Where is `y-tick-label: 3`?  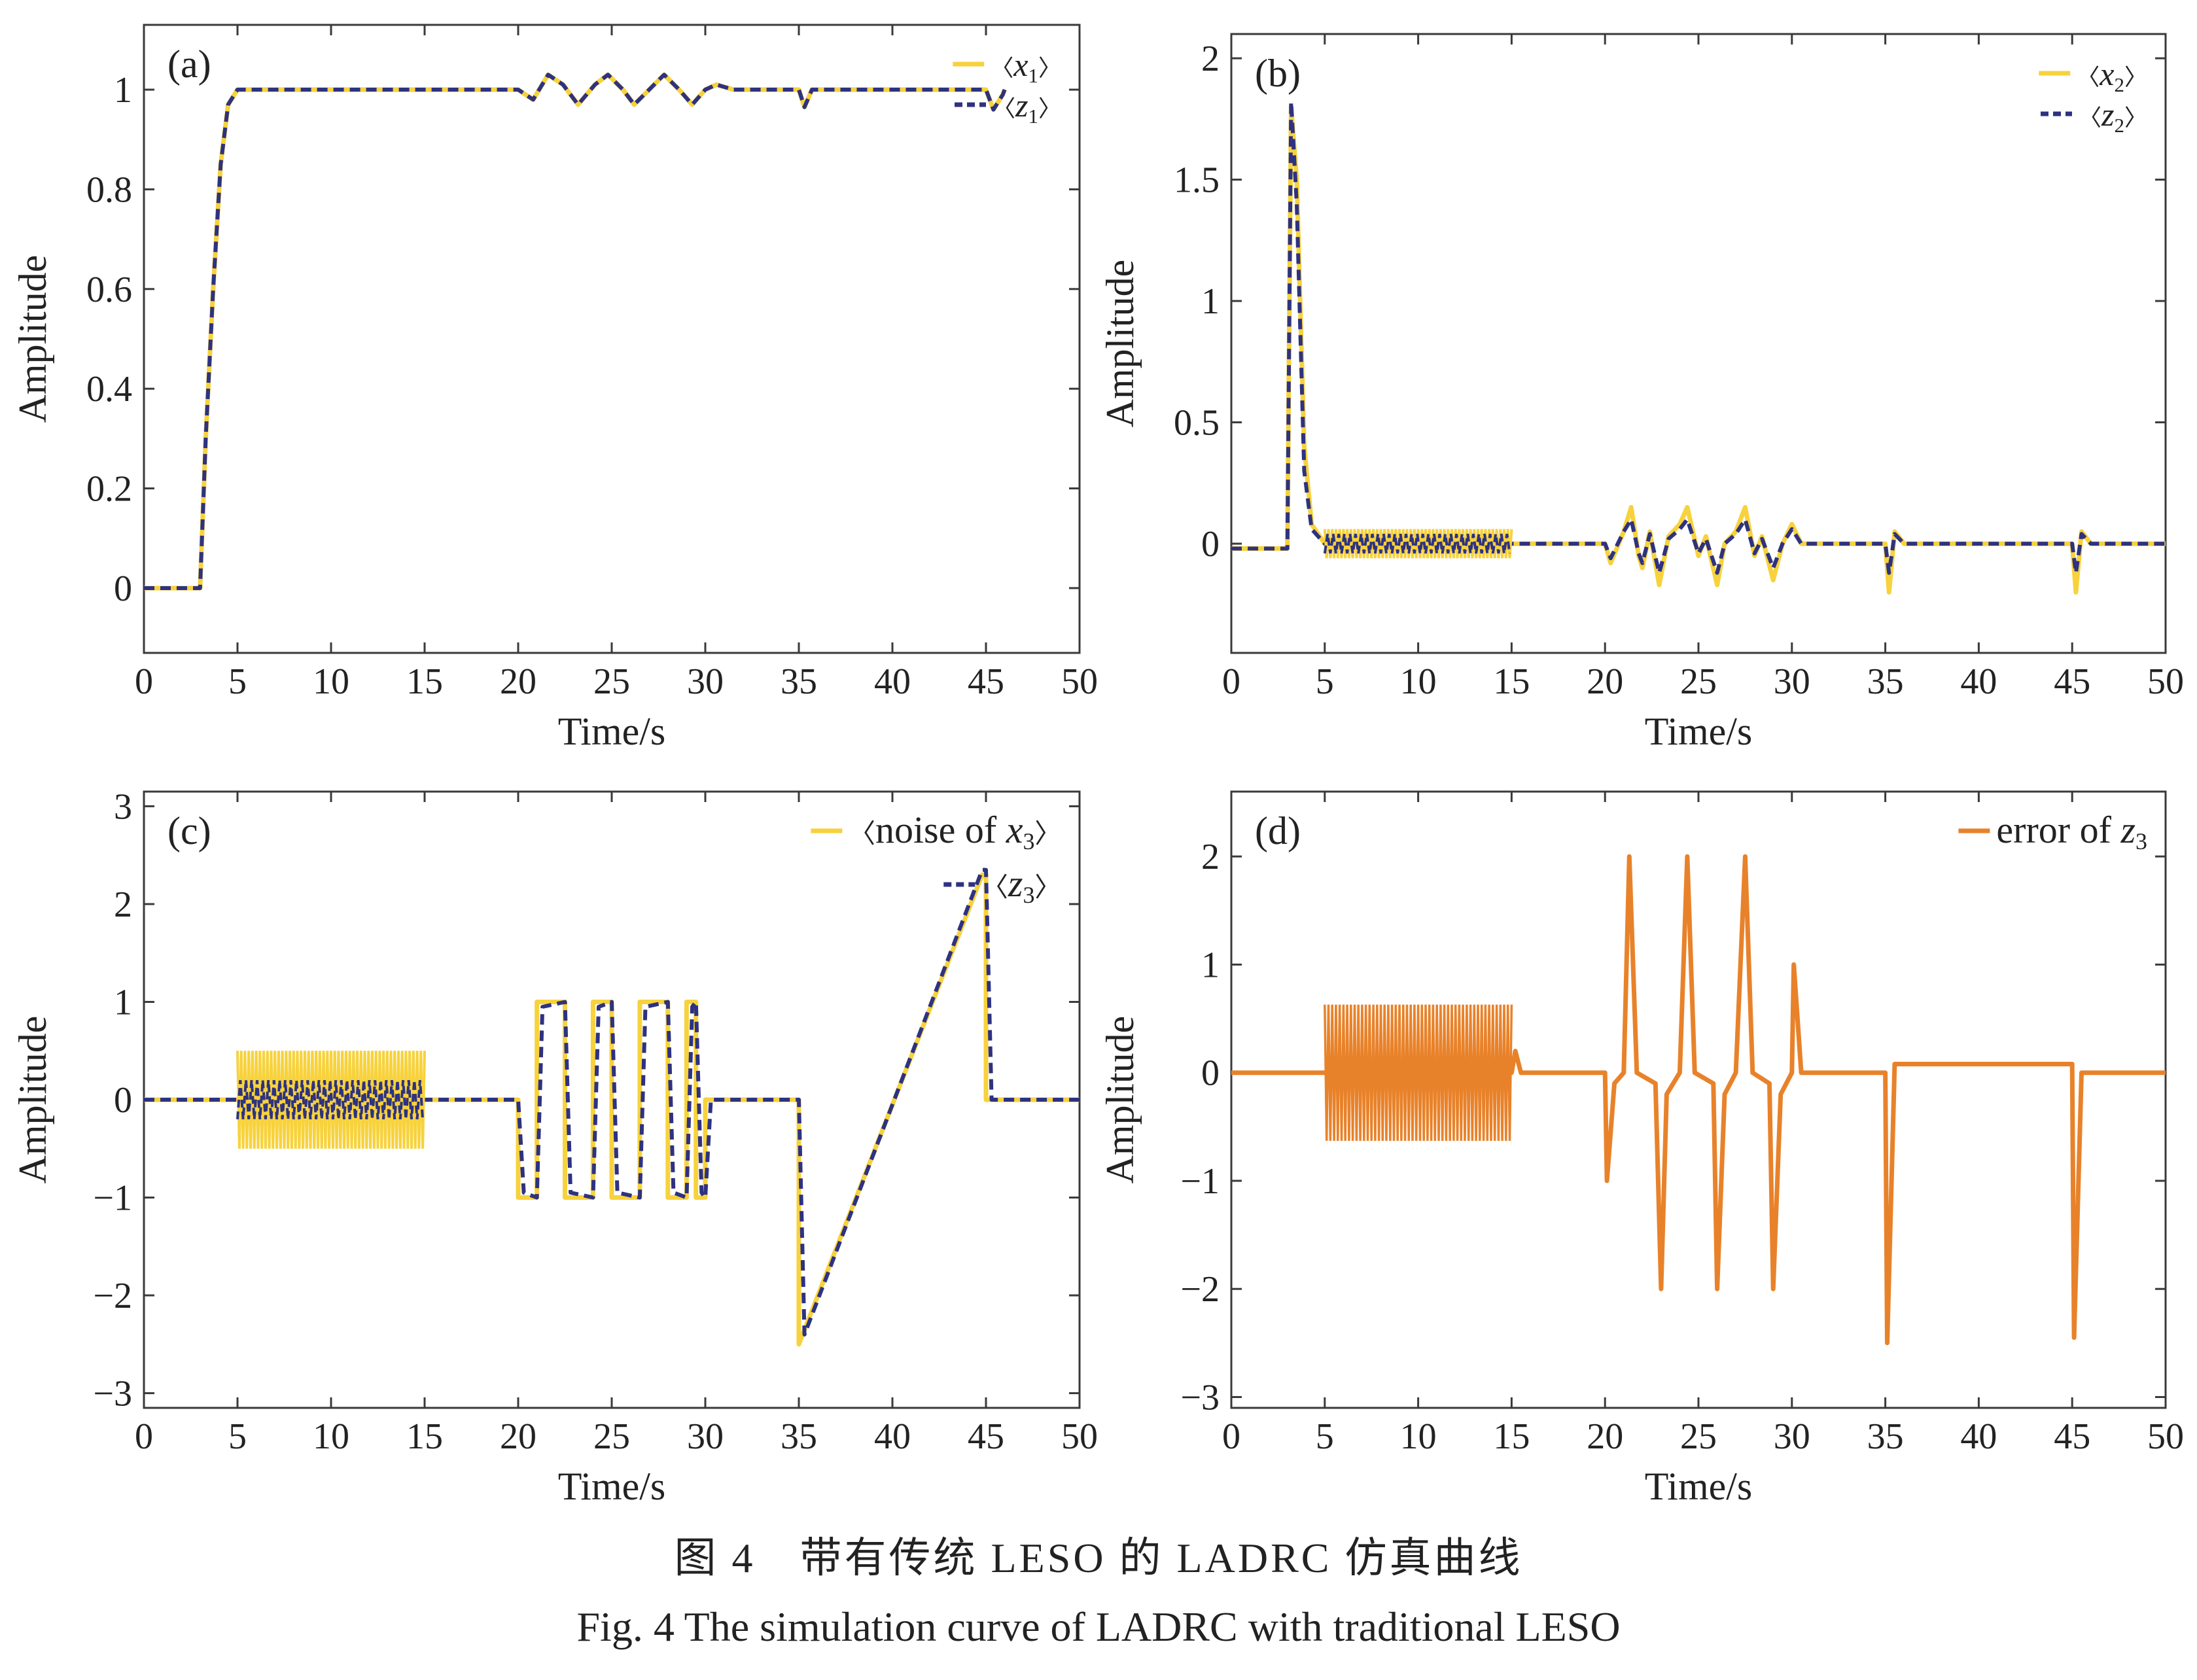
y-tick-label: 3 is located at coordinates (123, 806).